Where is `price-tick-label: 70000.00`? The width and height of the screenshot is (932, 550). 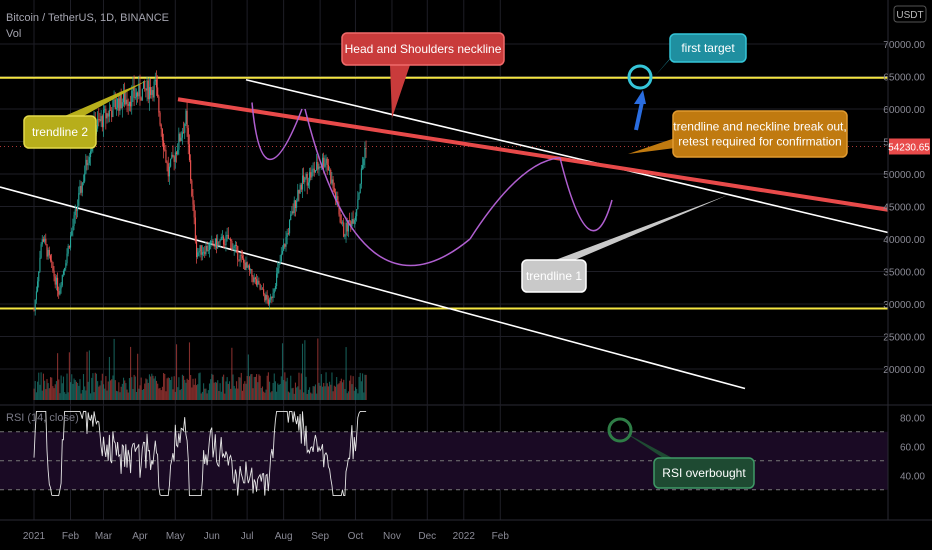
price-tick-label: 70000.00 is located at coordinates (904, 45).